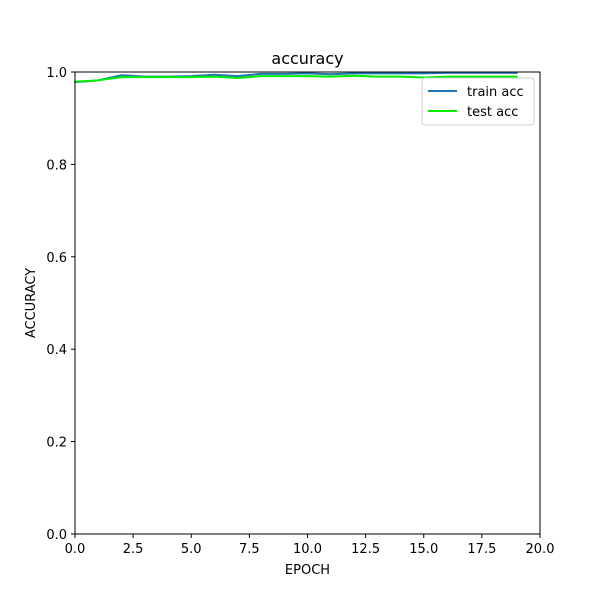  What do you see at coordinates (56, 73) in the screenshot?
I see `y-tick-label: 1.0` at bounding box center [56, 73].